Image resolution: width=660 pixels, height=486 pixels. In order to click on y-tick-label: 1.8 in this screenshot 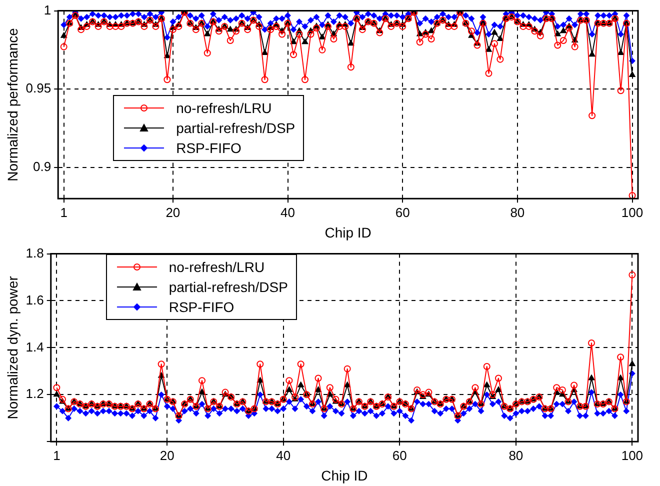, I will do `click(35, 252)`.